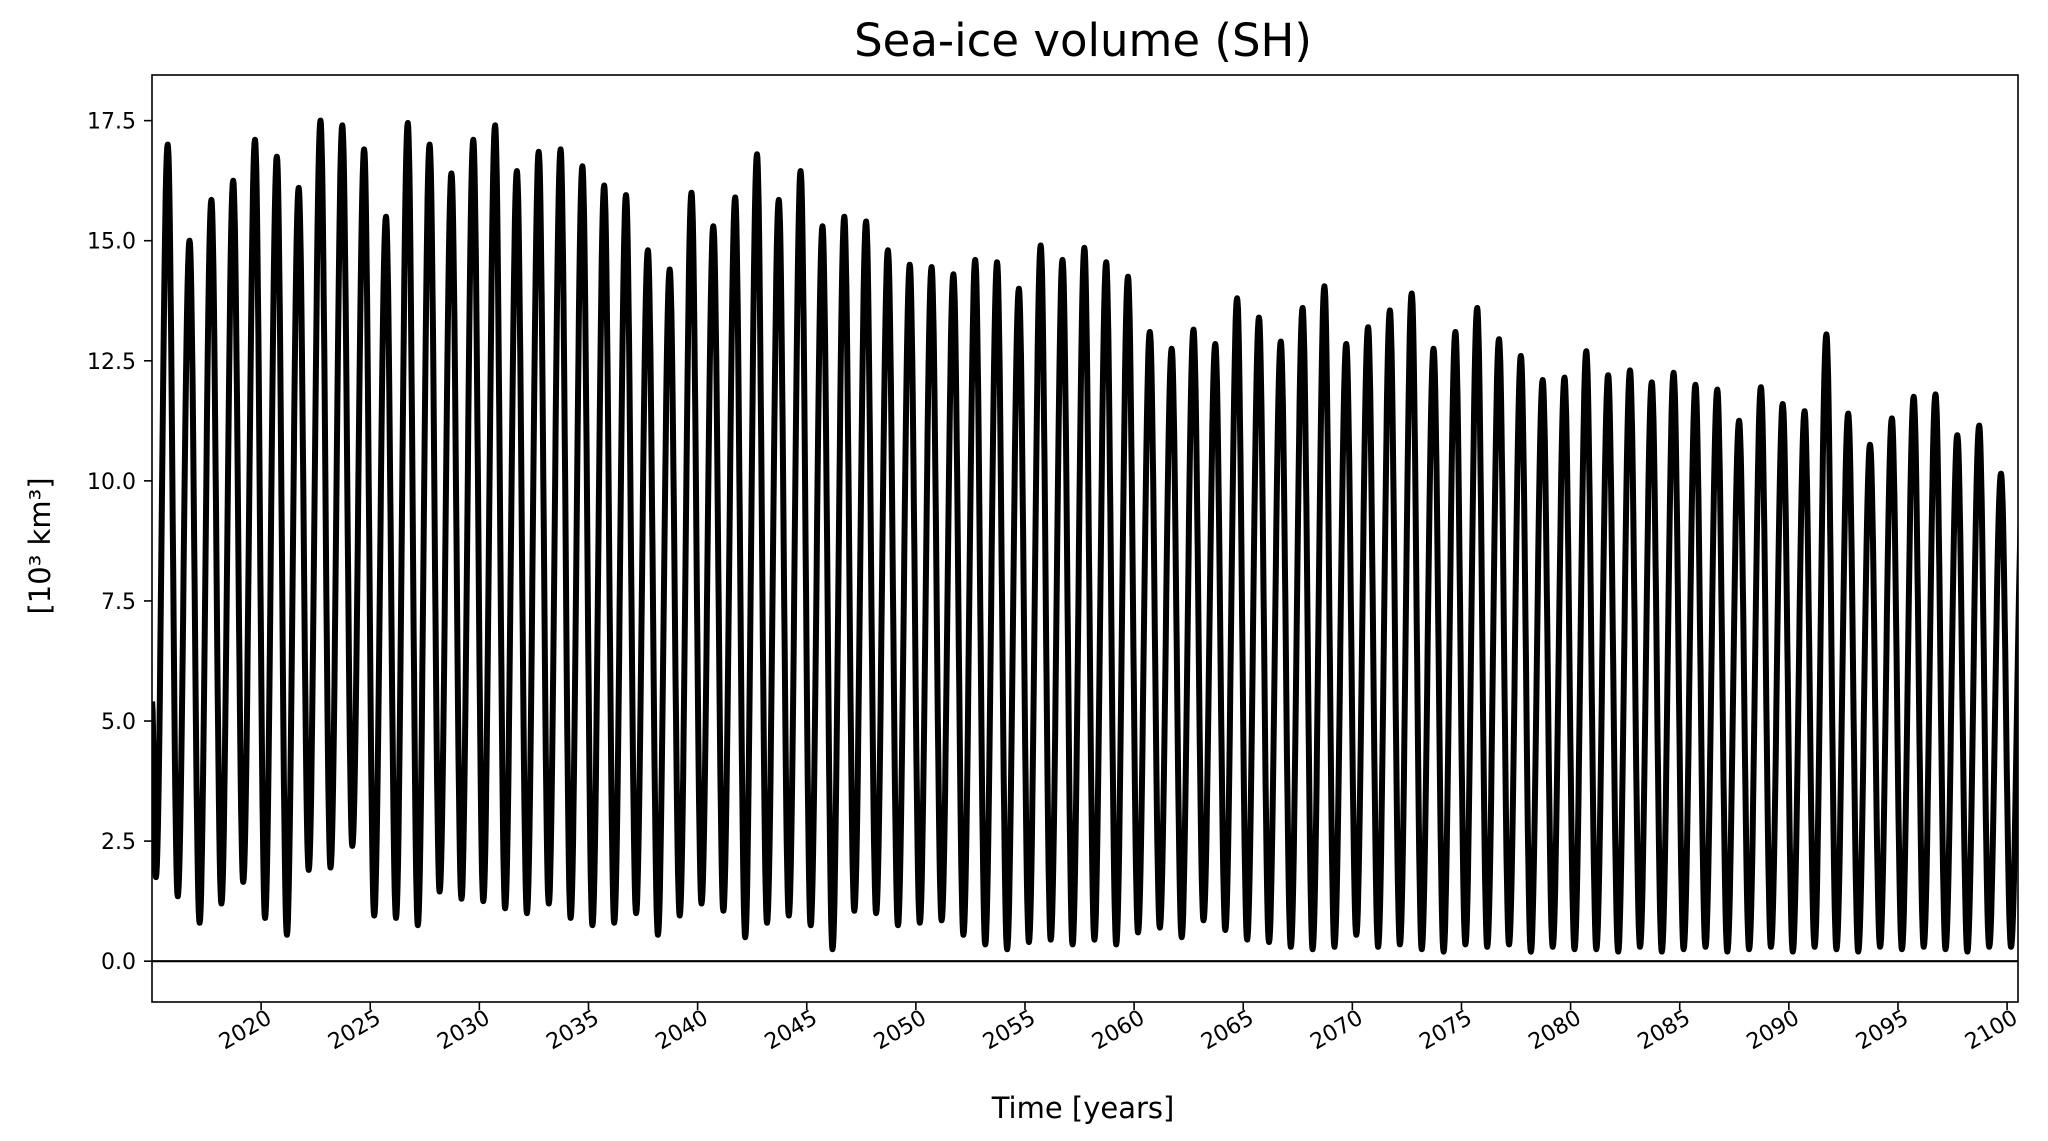  What do you see at coordinates (118, 602) in the screenshot?
I see `y-tick-label: 7.5` at bounding box center [118, 602].